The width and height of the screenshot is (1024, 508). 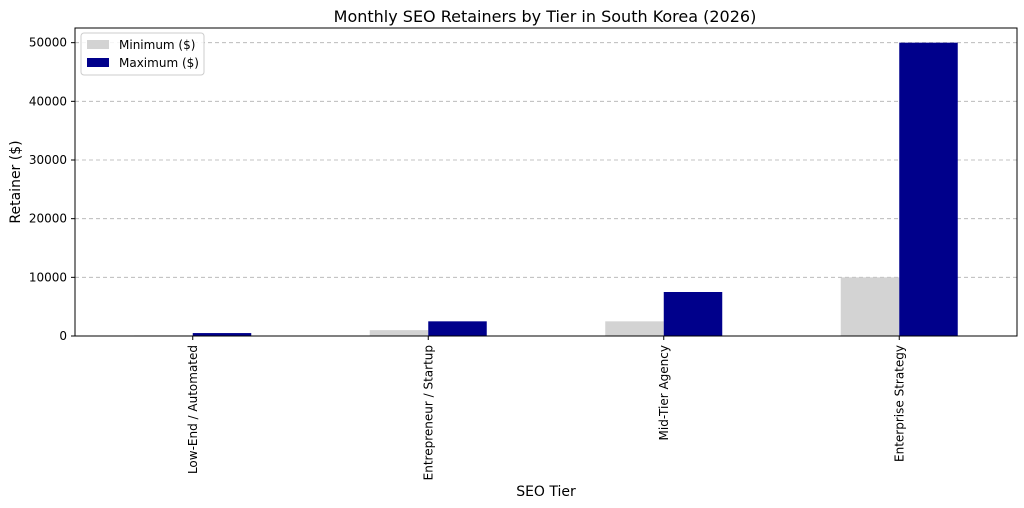 I want to click on x-tick-label: Mid-Tier Agency, so click(x=664, y=392).